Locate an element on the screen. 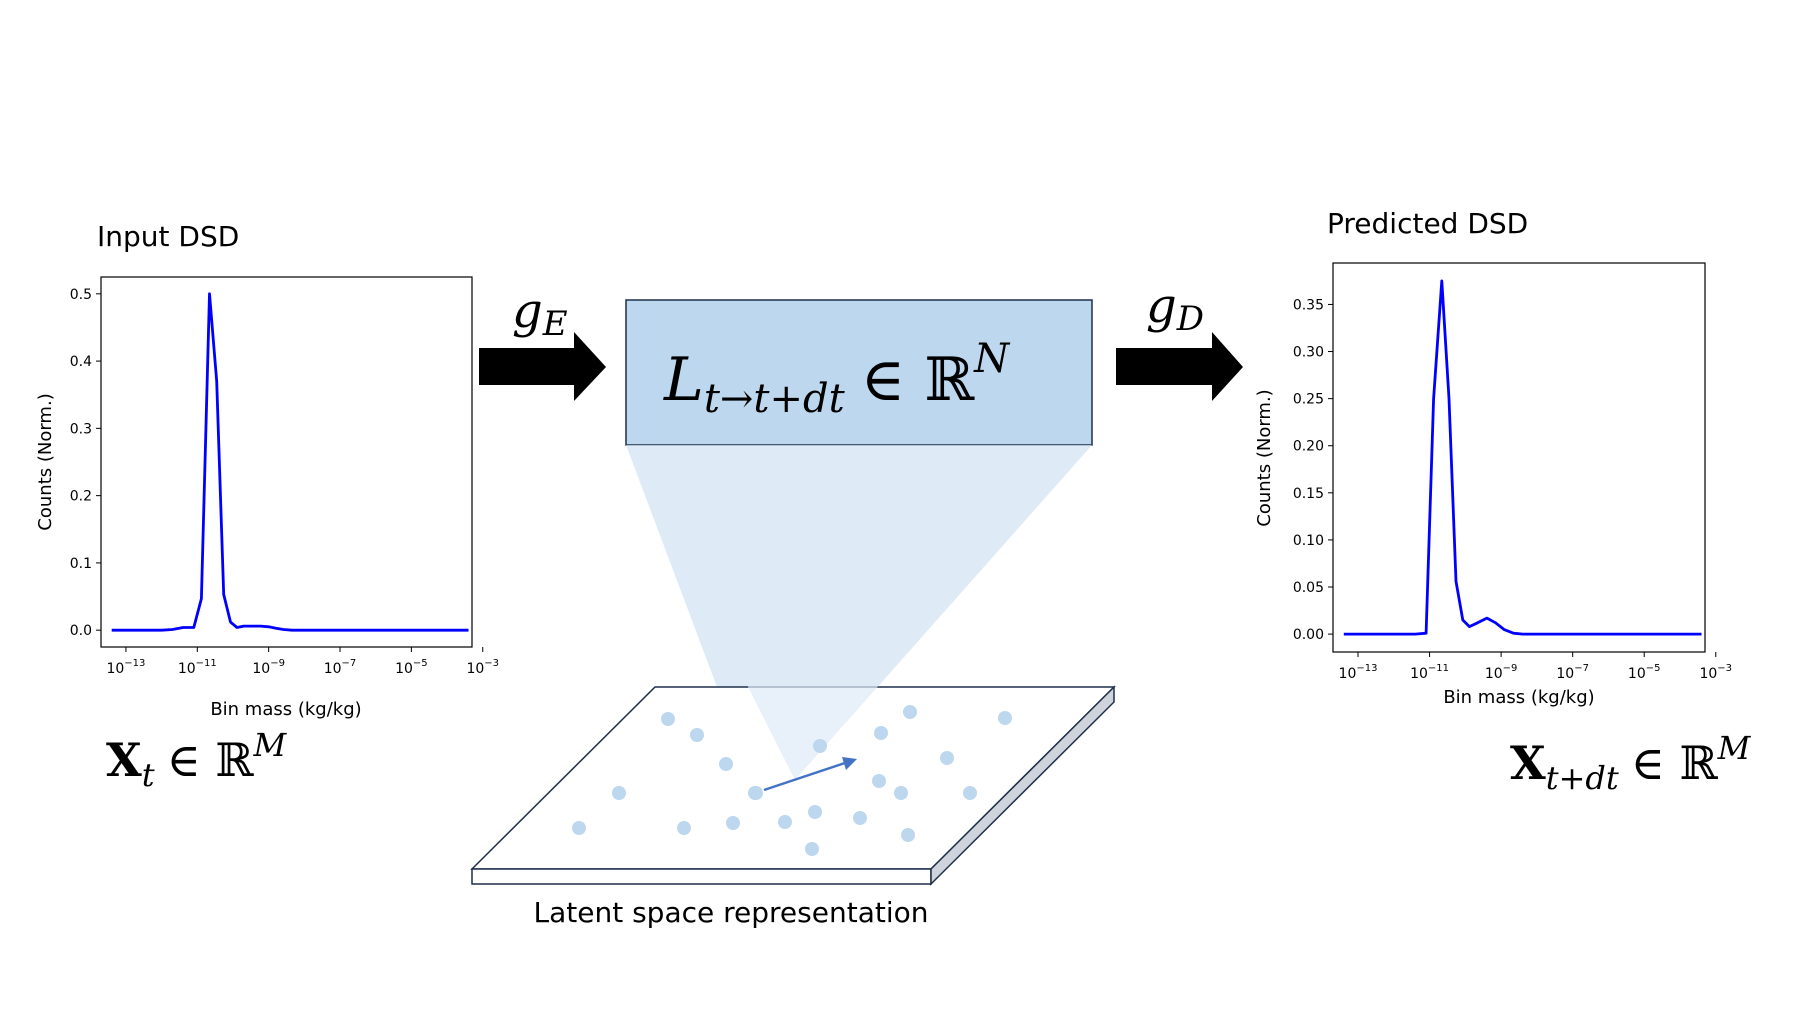 The height and width of the screenshot is (1013, 1800). y-tick-label: 0.25 is located at coordinates (1308, 400).